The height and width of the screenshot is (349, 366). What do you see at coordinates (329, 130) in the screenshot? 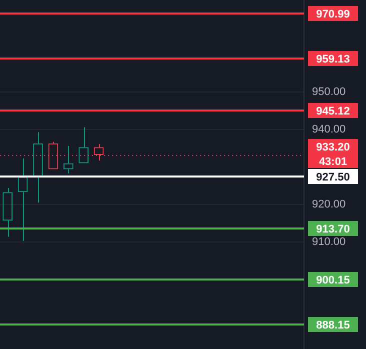
I see `y-tick-label: 940.00` at bounding box center [329, 130].